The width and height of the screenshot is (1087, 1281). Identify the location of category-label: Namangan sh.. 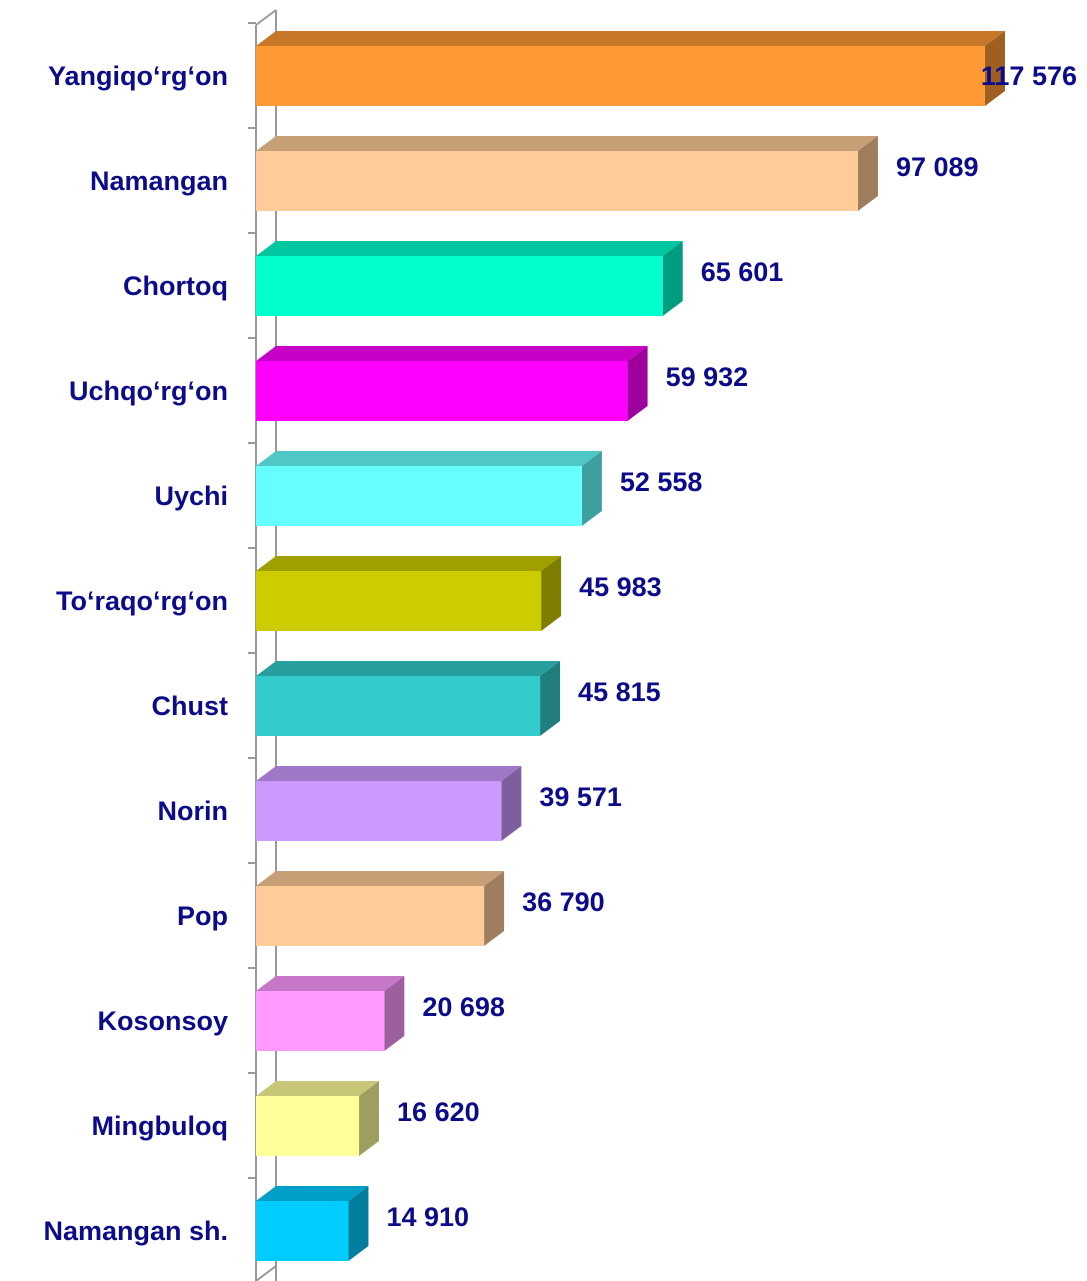
(135, 1231).